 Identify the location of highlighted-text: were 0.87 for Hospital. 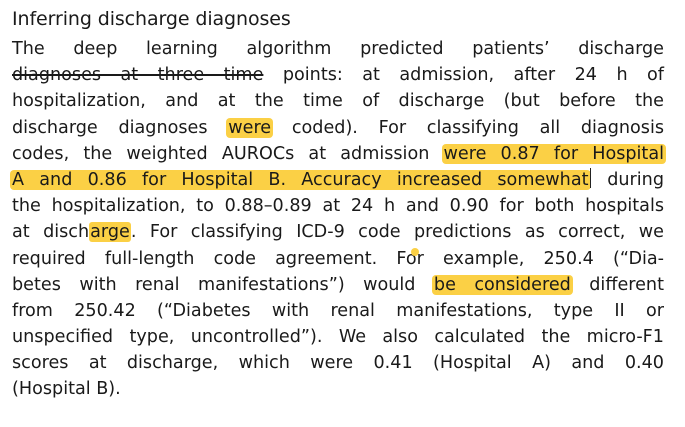
(554, 153).